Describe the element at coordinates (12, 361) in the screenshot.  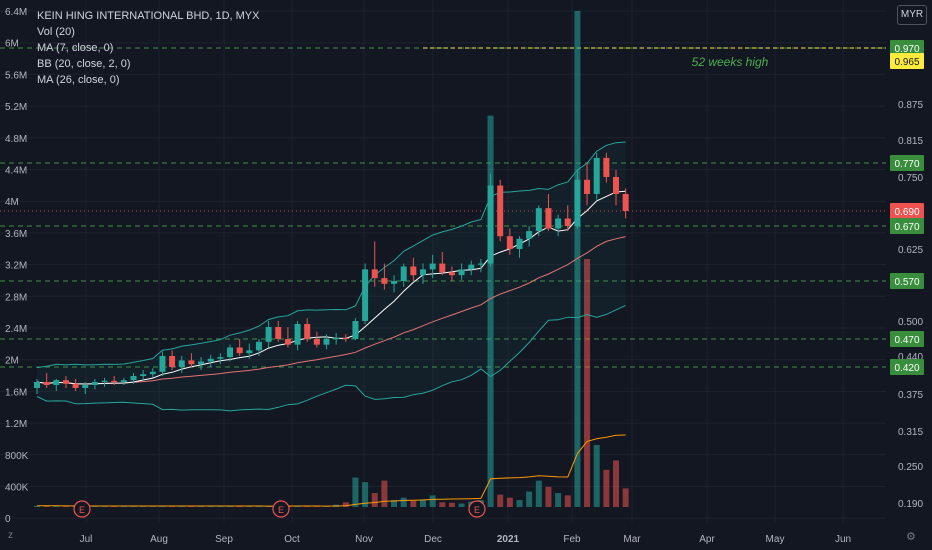
I see `left-tick-label: 2M` at that location.